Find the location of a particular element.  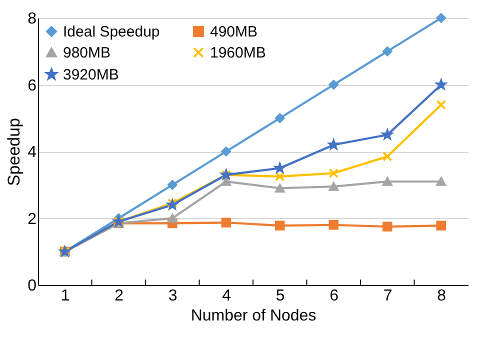

x-axis-title: Number of Nodes is located at coordinates (253, 316).